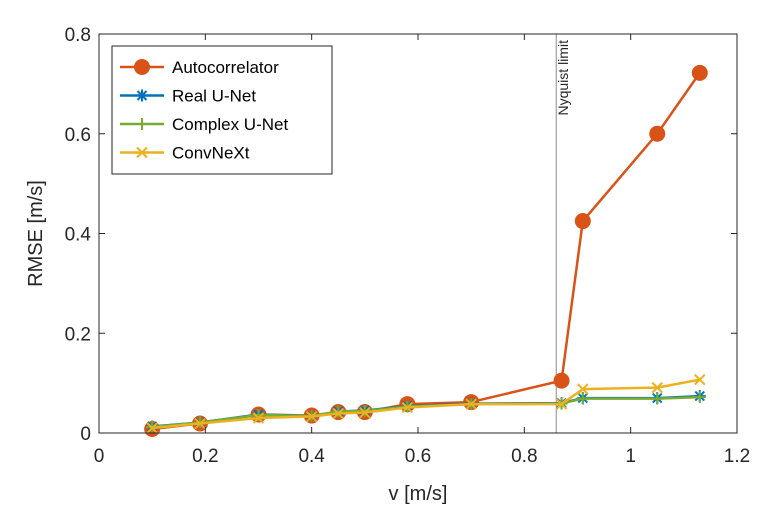  I want to click on x-tick-label: 0.2, so click(205, 456).